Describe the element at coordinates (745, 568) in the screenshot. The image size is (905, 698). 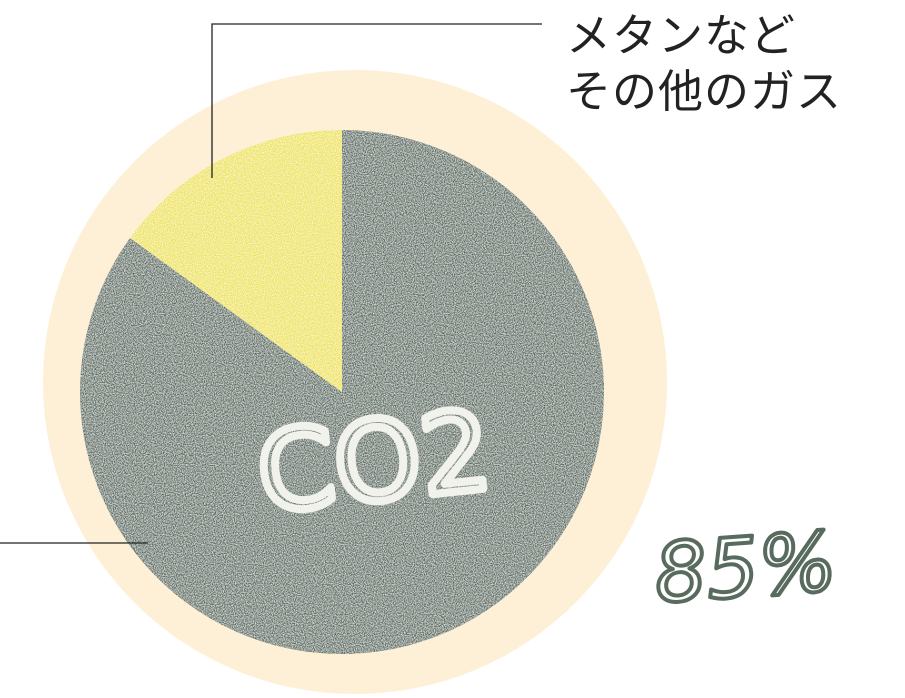
I see `co2-percent-label: 85%` at that location.